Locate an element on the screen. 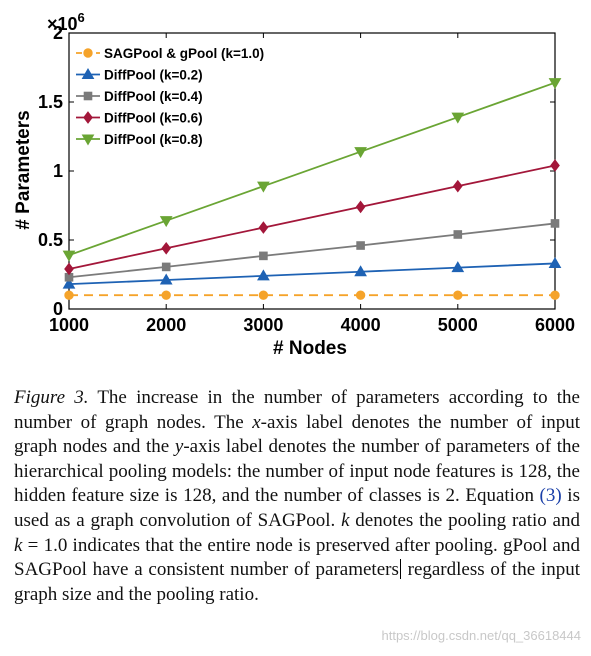  legend-entry: DiffPool (k=0.4) is located at coordinates (153, 96).